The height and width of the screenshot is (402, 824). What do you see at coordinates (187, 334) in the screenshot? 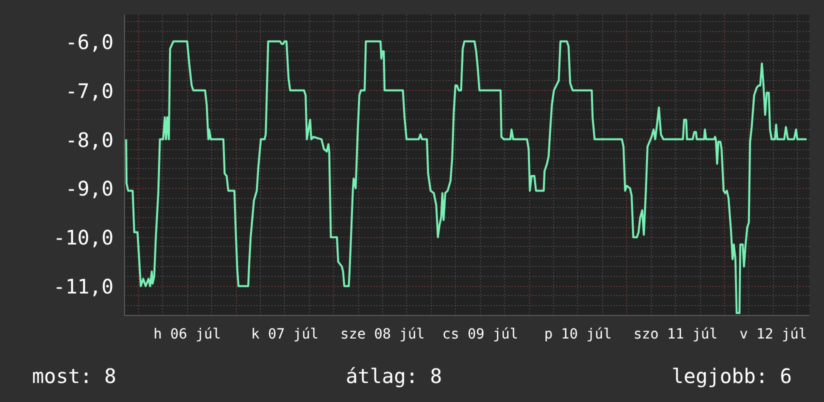
I see `x-tick-label: h 06 júl` at bounding box center [187, 334].